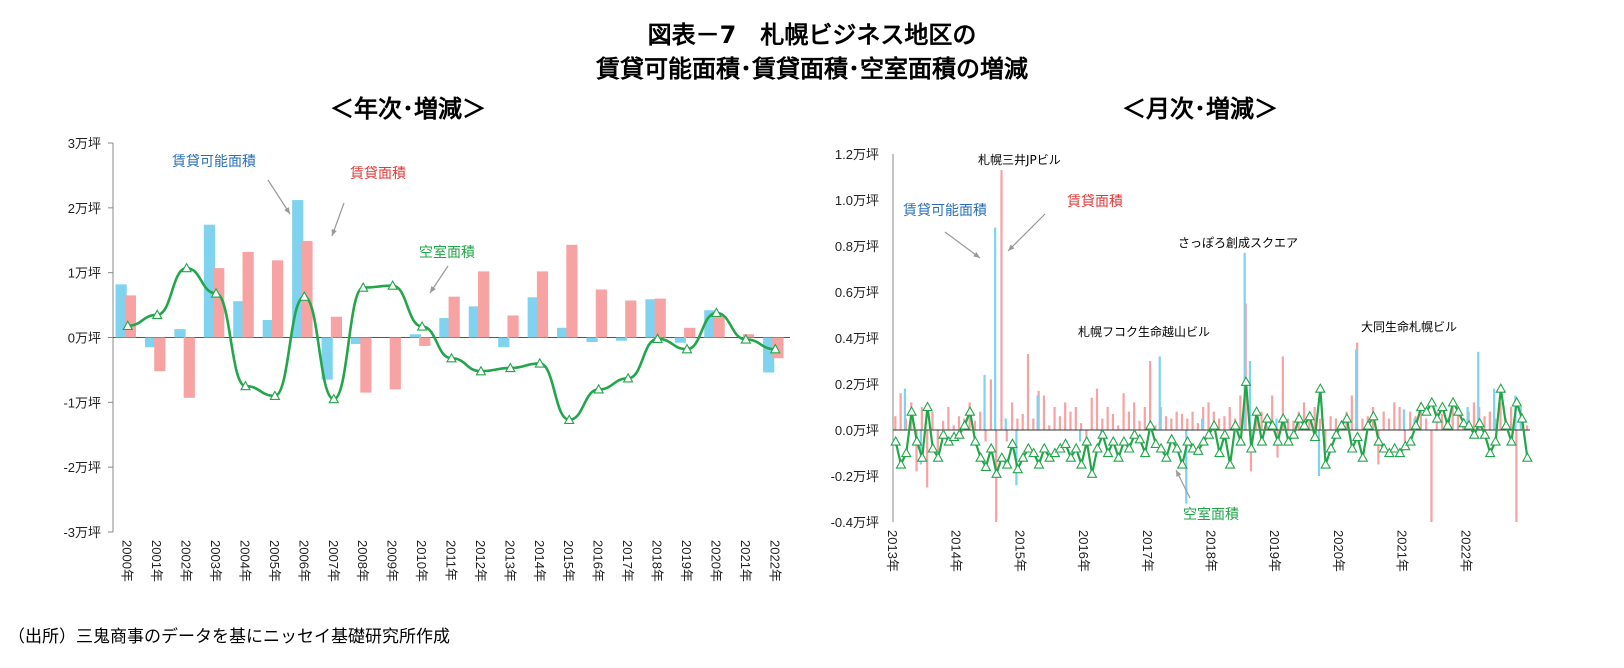  I want to click on x-tick-label: 2013年, so click(509, 561).